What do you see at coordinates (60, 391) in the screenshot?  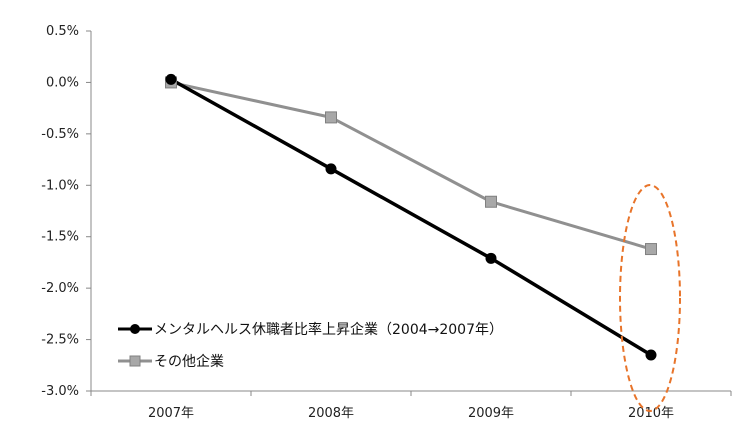 I see `y-tick-label: -3.0%` at bounding box center [60, 391].